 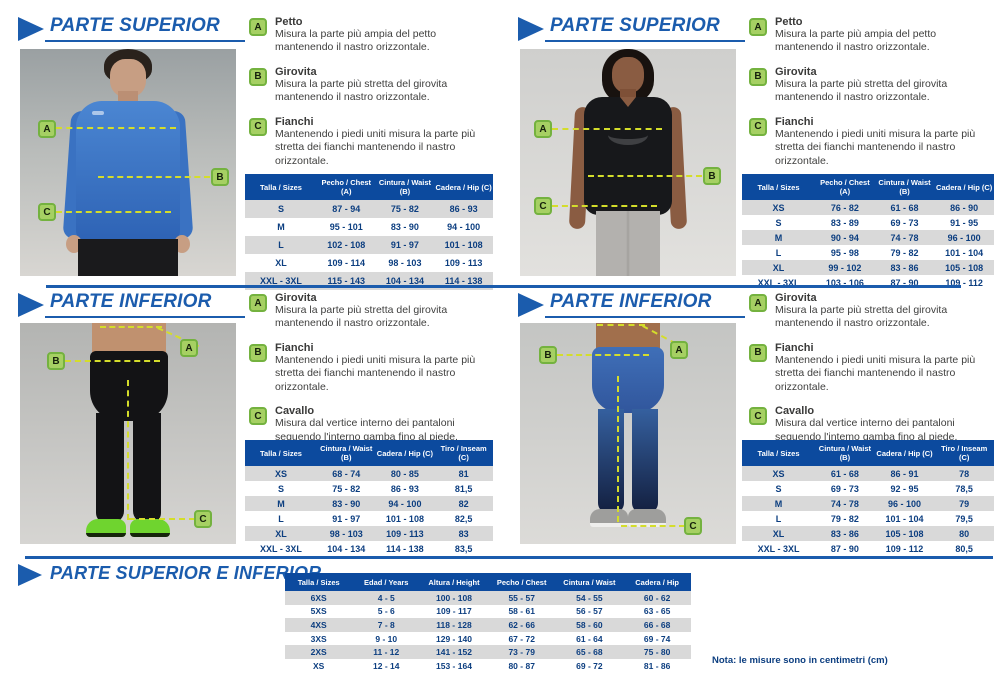 What do you see at coordinates (521, 624) in the screenshot?
I see `table-cell: 62 - 66` at bounding box center [521, 624].